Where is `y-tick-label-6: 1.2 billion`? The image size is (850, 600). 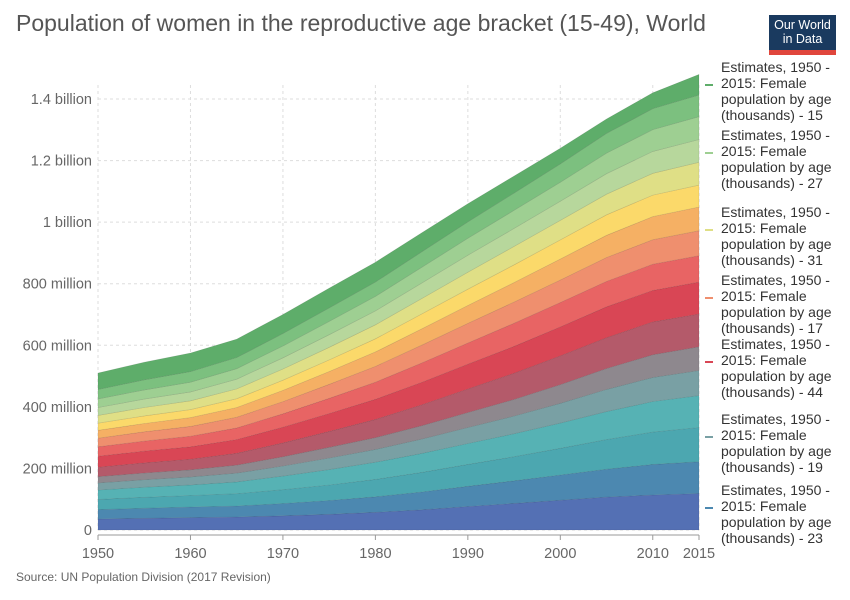
y-tick-label-6: 1.2 billion is located at coordinates (61, 162).